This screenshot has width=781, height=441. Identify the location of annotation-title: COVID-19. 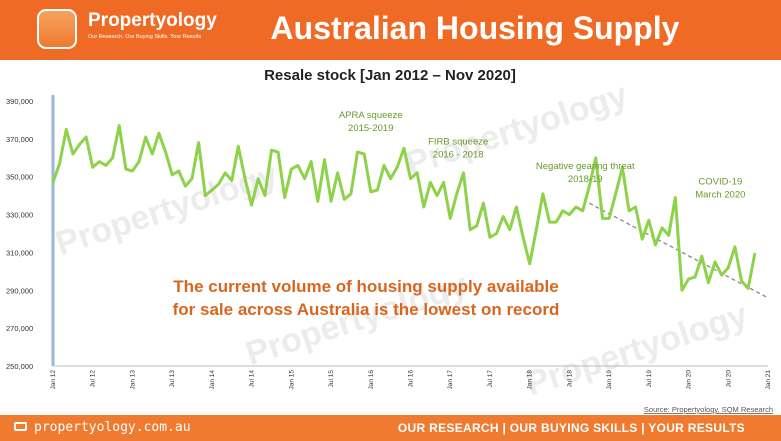
(720, 181).